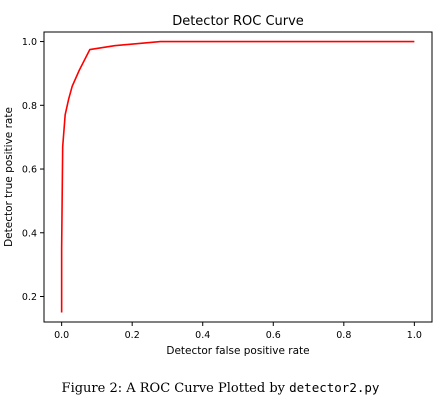 Image resolution: width=441 pixels, height=409 pixels. Describe the element at coordinates (202, 335) in the screenshot. I see `x-tick-label: 0.4` at that location.